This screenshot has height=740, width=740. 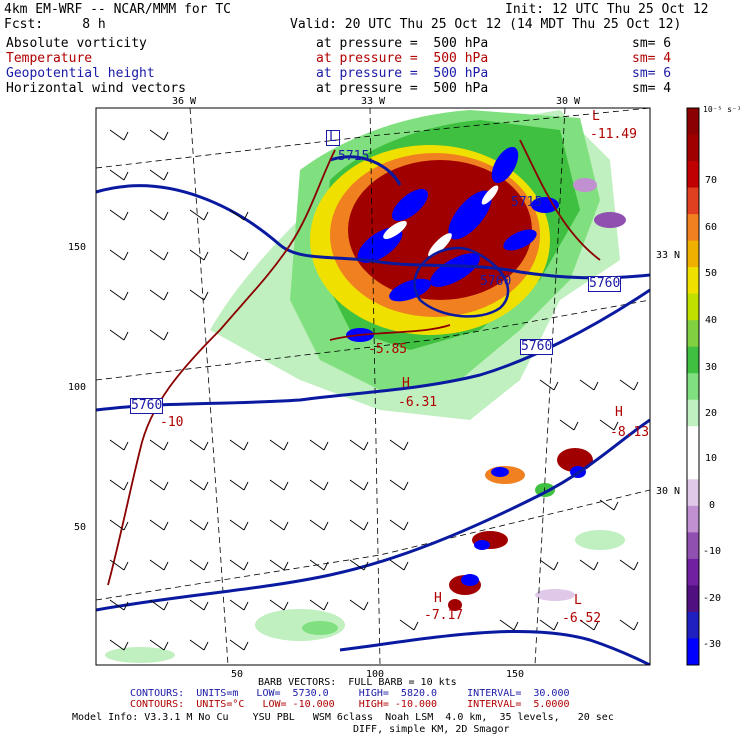 I want to click on colorbar-tick: 20, so click(x=711, y=413).